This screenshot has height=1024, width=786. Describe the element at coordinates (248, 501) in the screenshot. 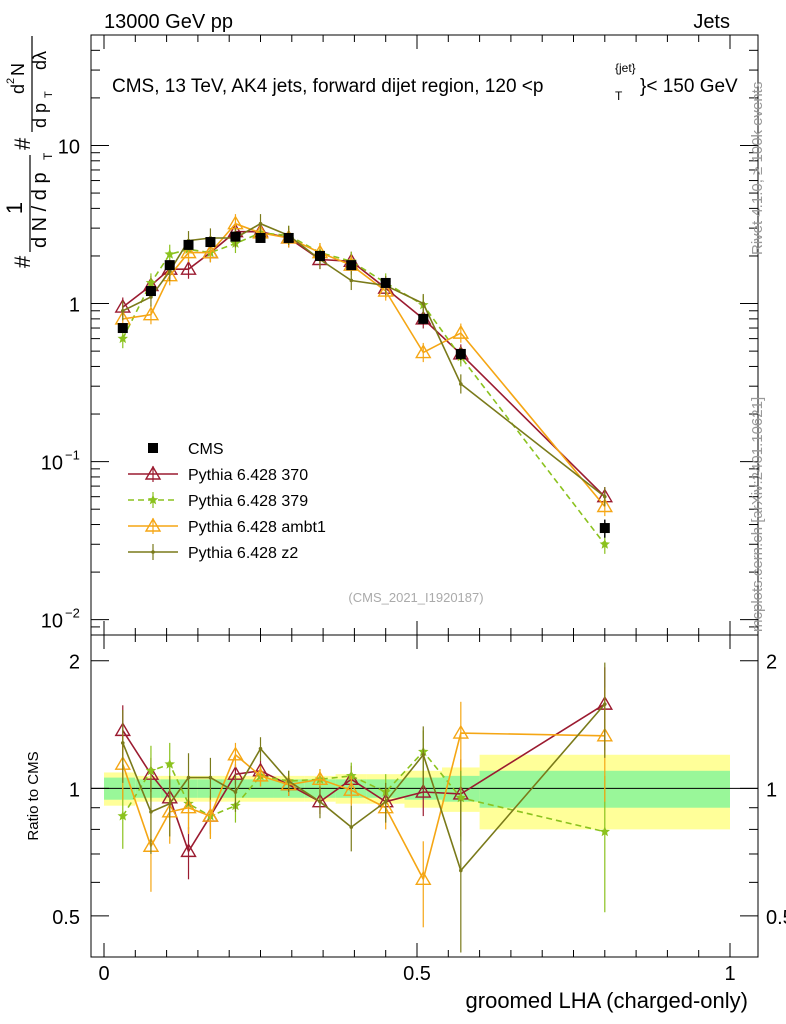

I see `legend-label-p379: Pythia 6.428 379` at that location.